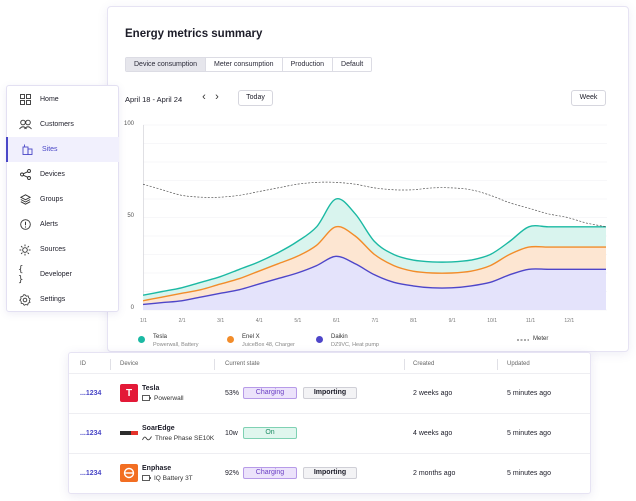 The width and height of the screenshot is (636, 501). What do you see at coordinates (569, 321) in the screenshot?
I see `x-tick-label: 12/1` at bounding box center [569, 321].